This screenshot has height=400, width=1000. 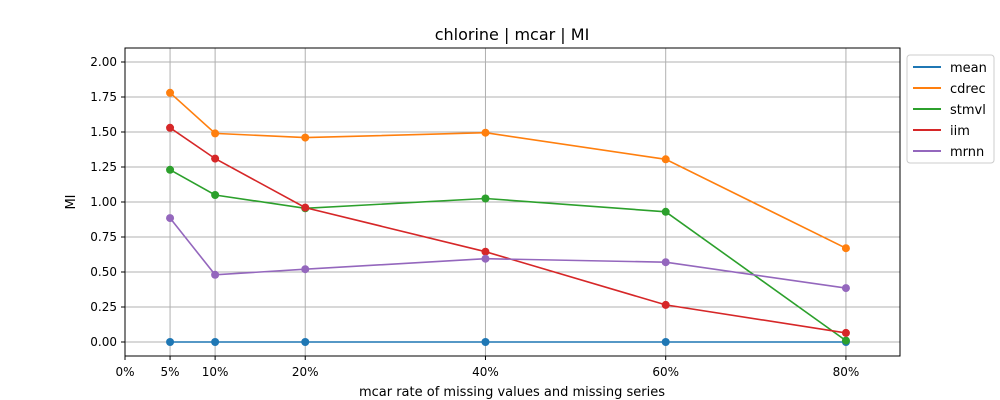 What do you see at coordinates (960, 131) in the screenshot?
I see `legend-label-iim: iim` at bounding box center [960, 131].